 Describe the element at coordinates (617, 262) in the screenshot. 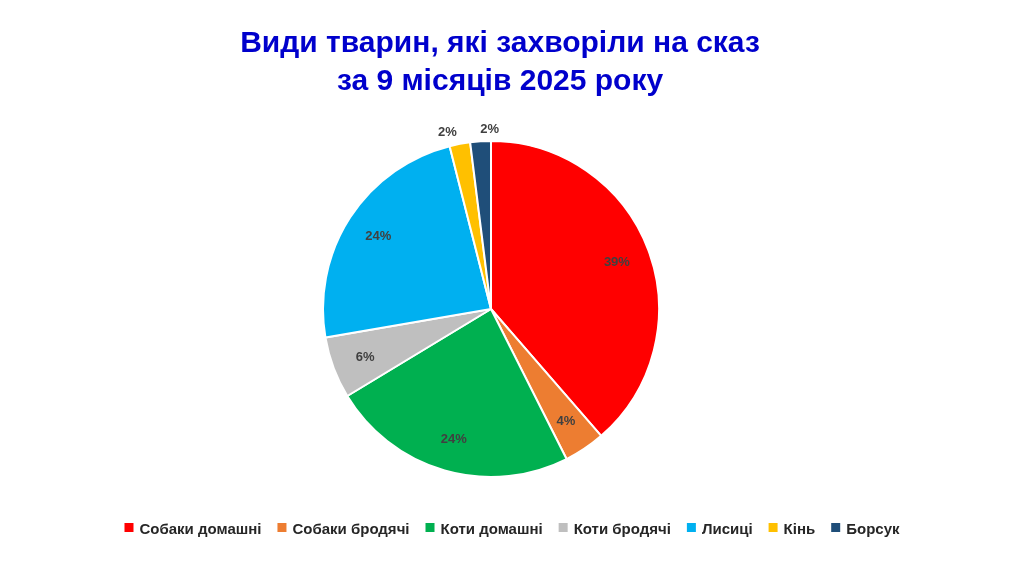

I see `data-label: 39%` at that location.